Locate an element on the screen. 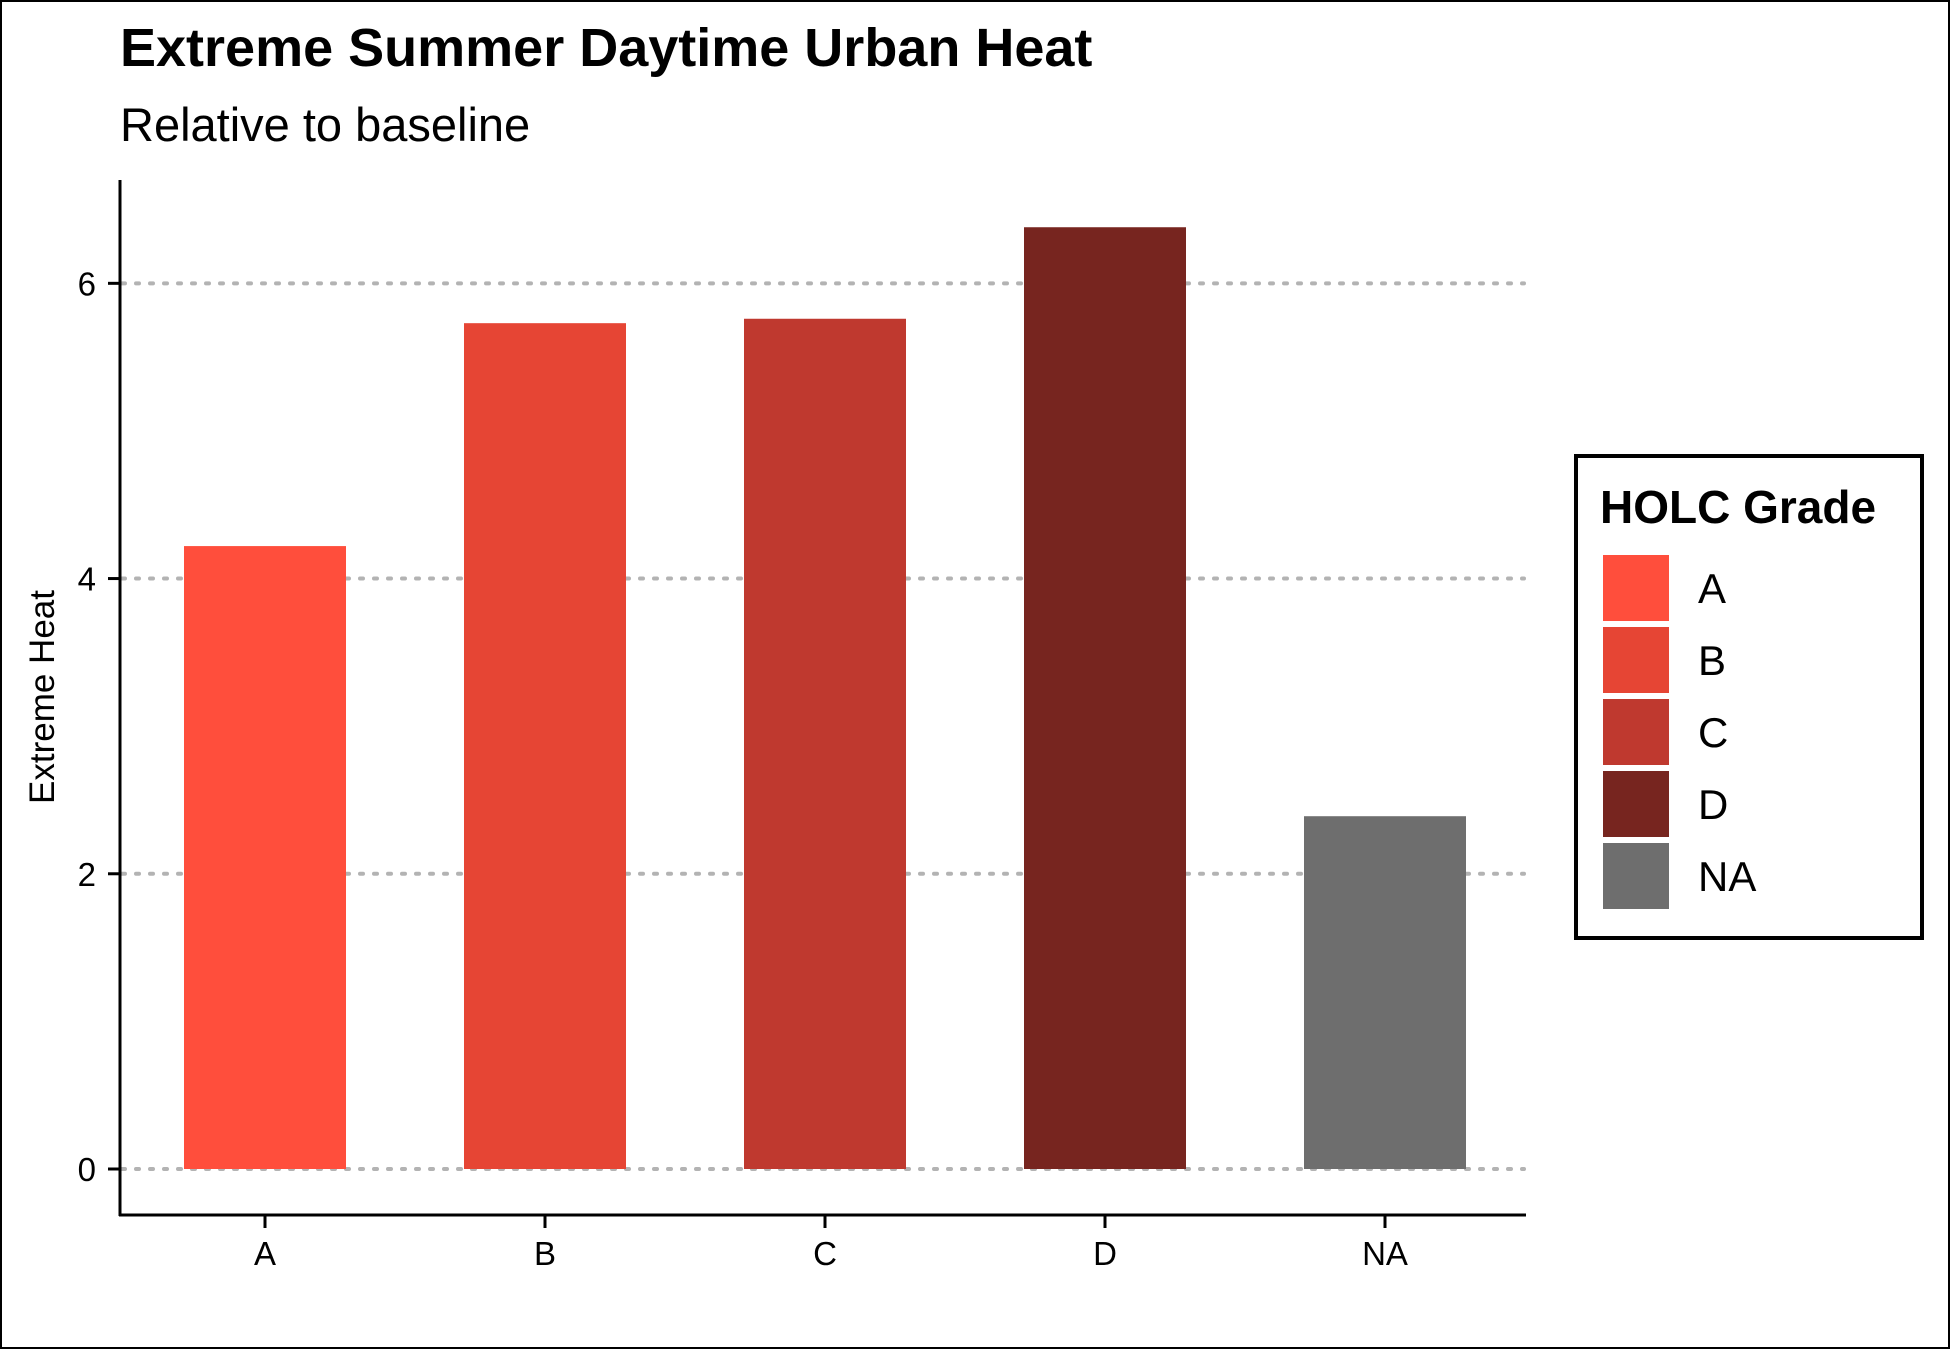  legend-label: B is located at coordinates (1712, 660).